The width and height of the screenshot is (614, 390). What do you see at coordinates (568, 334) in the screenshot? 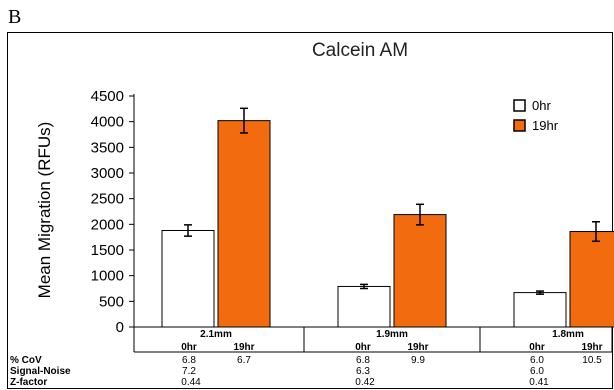
I see `category-label: 1.8mm` at bounding box center [568, 334].